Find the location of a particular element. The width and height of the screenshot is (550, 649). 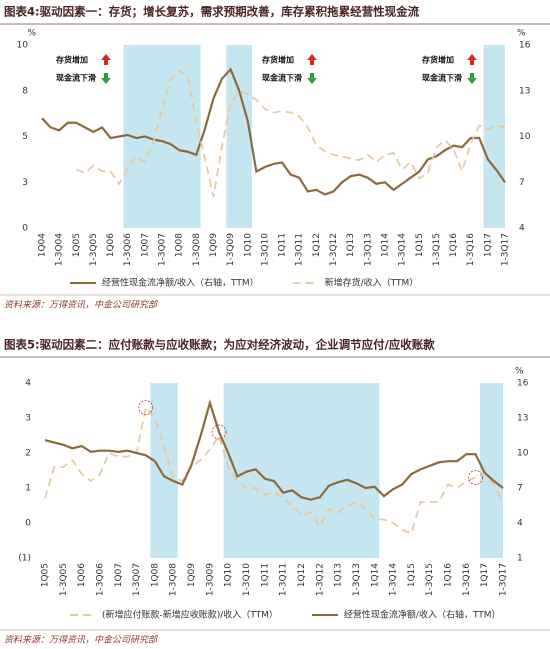

x-tick-label: 1-3Q07 is located at coordinates (137, 579).